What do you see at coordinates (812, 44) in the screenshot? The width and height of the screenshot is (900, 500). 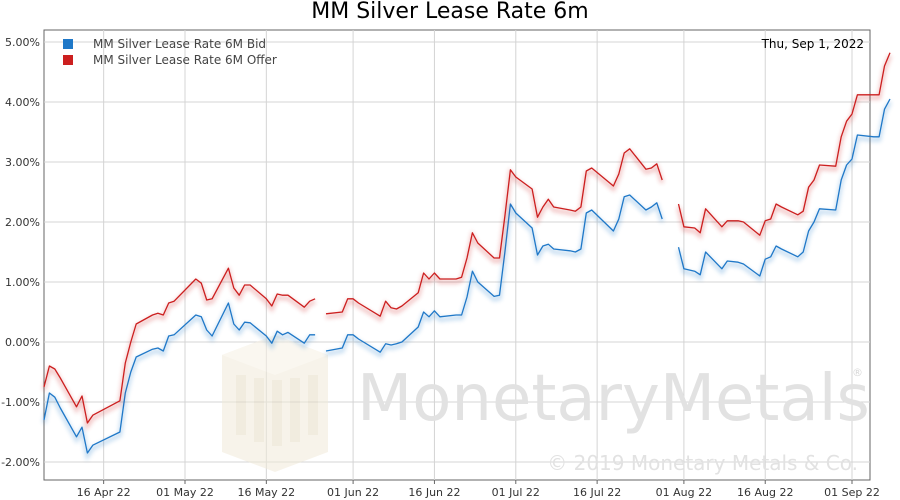 I see `date-label: Thu, Sep 1, 2022` at bounding box center [812, 44].